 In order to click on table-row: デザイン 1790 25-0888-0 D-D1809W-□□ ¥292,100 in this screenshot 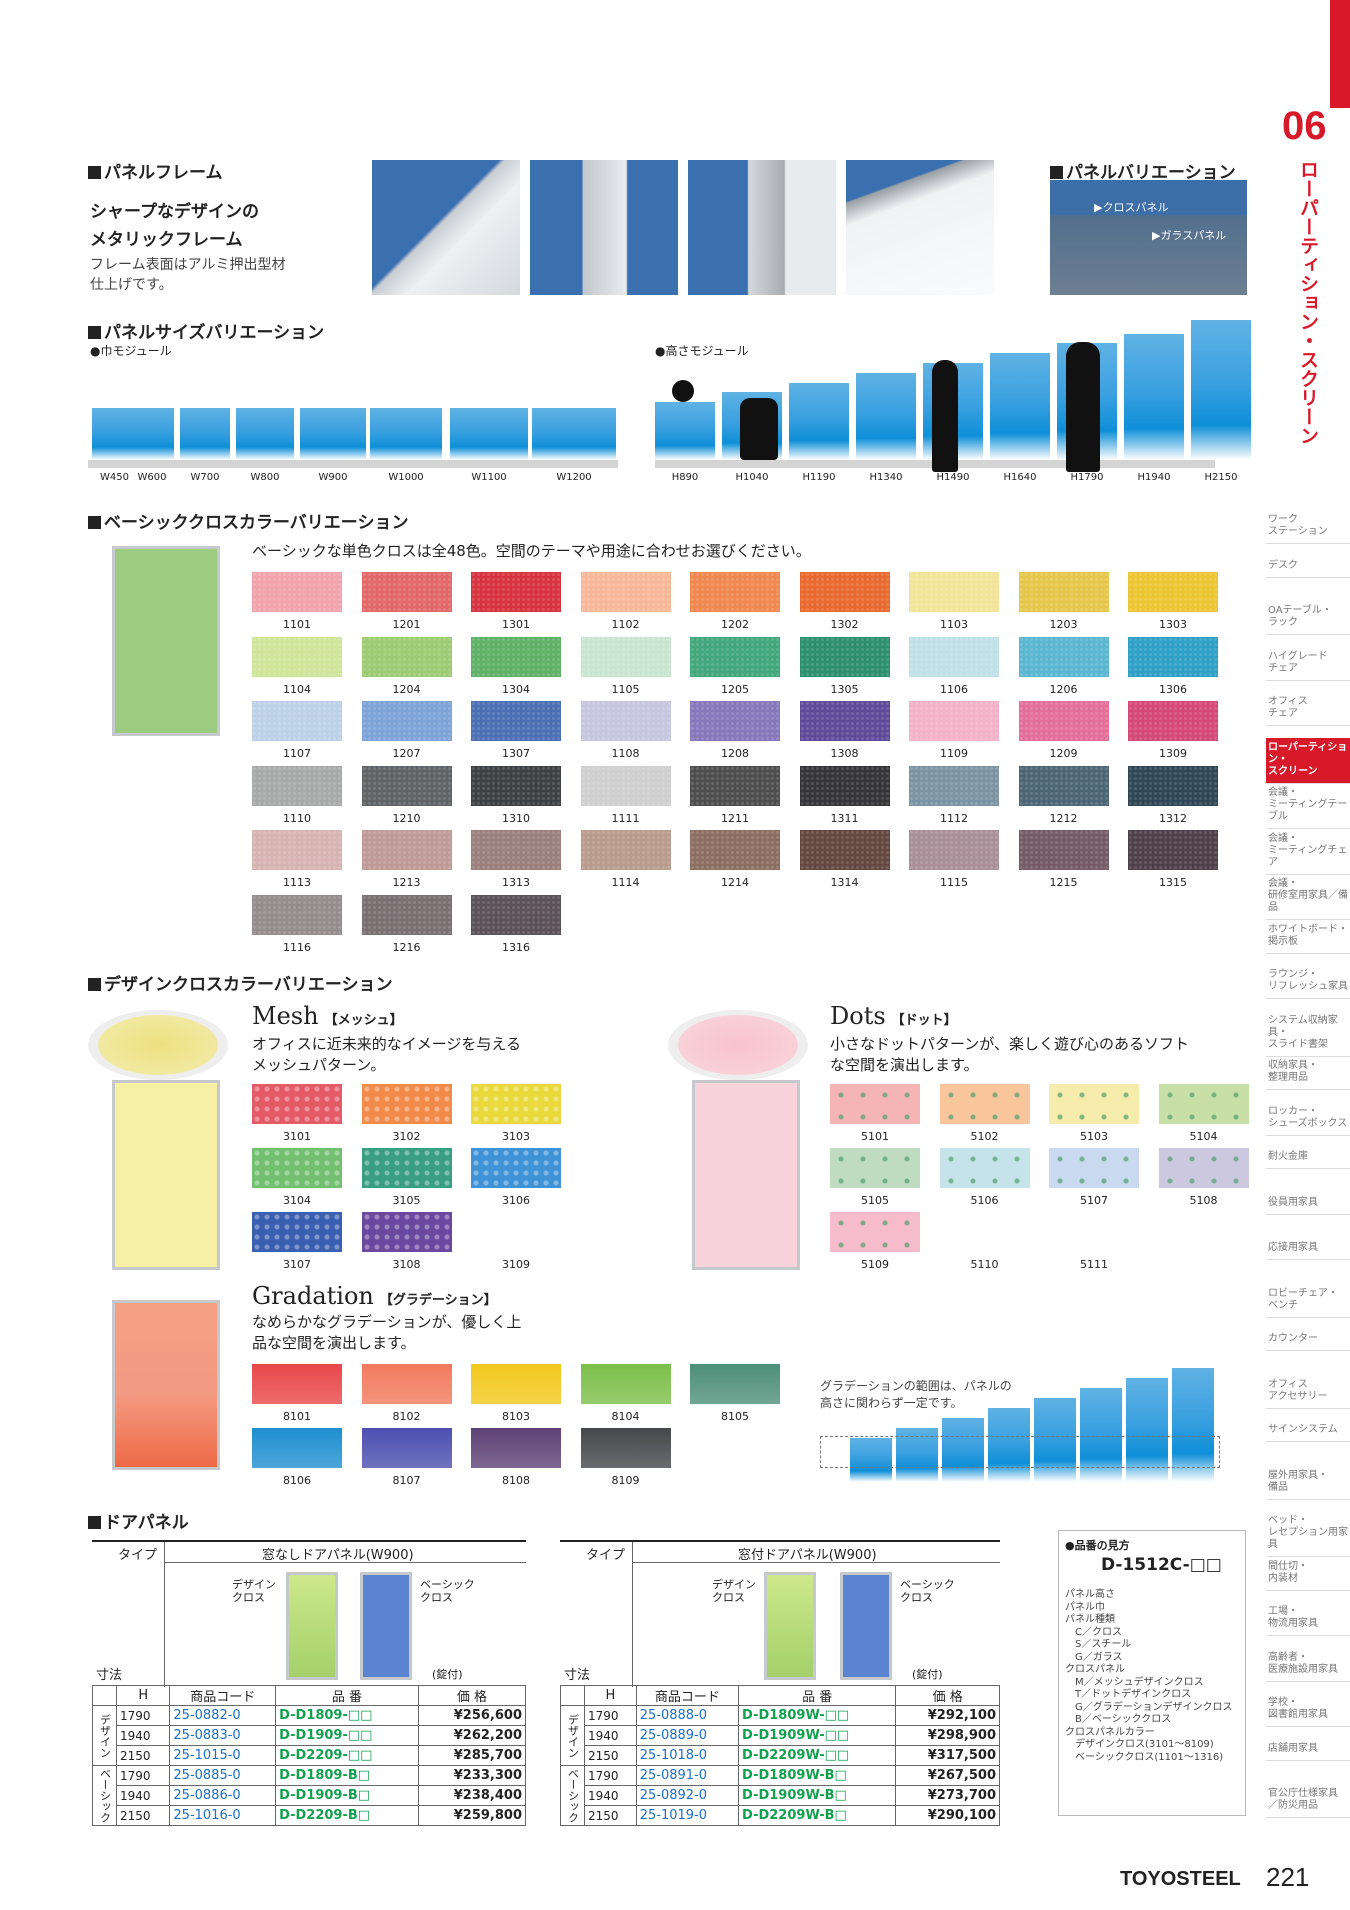, I will do `click(780, 1735)`.